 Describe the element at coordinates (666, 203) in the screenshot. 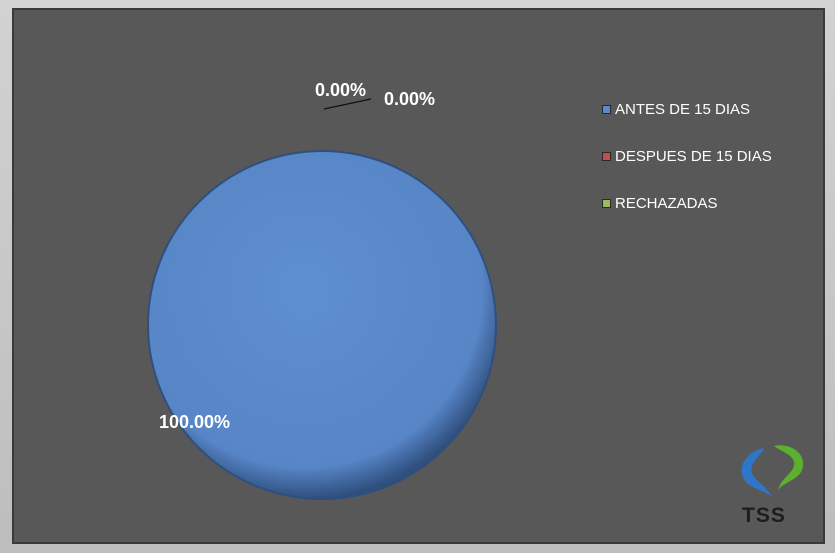

I see `legend-label-rechazadas: RECHAZADAS` at that location.